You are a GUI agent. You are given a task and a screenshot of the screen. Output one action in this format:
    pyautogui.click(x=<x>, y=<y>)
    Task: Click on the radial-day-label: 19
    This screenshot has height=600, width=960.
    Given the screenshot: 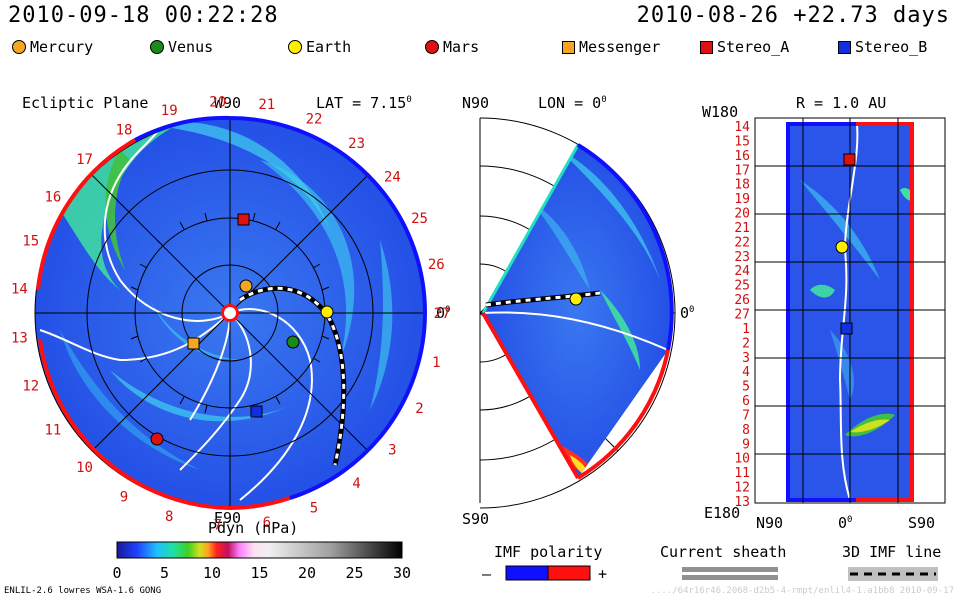 What is the action you would take?
    pyautogui.click(x=742, y=199)
    